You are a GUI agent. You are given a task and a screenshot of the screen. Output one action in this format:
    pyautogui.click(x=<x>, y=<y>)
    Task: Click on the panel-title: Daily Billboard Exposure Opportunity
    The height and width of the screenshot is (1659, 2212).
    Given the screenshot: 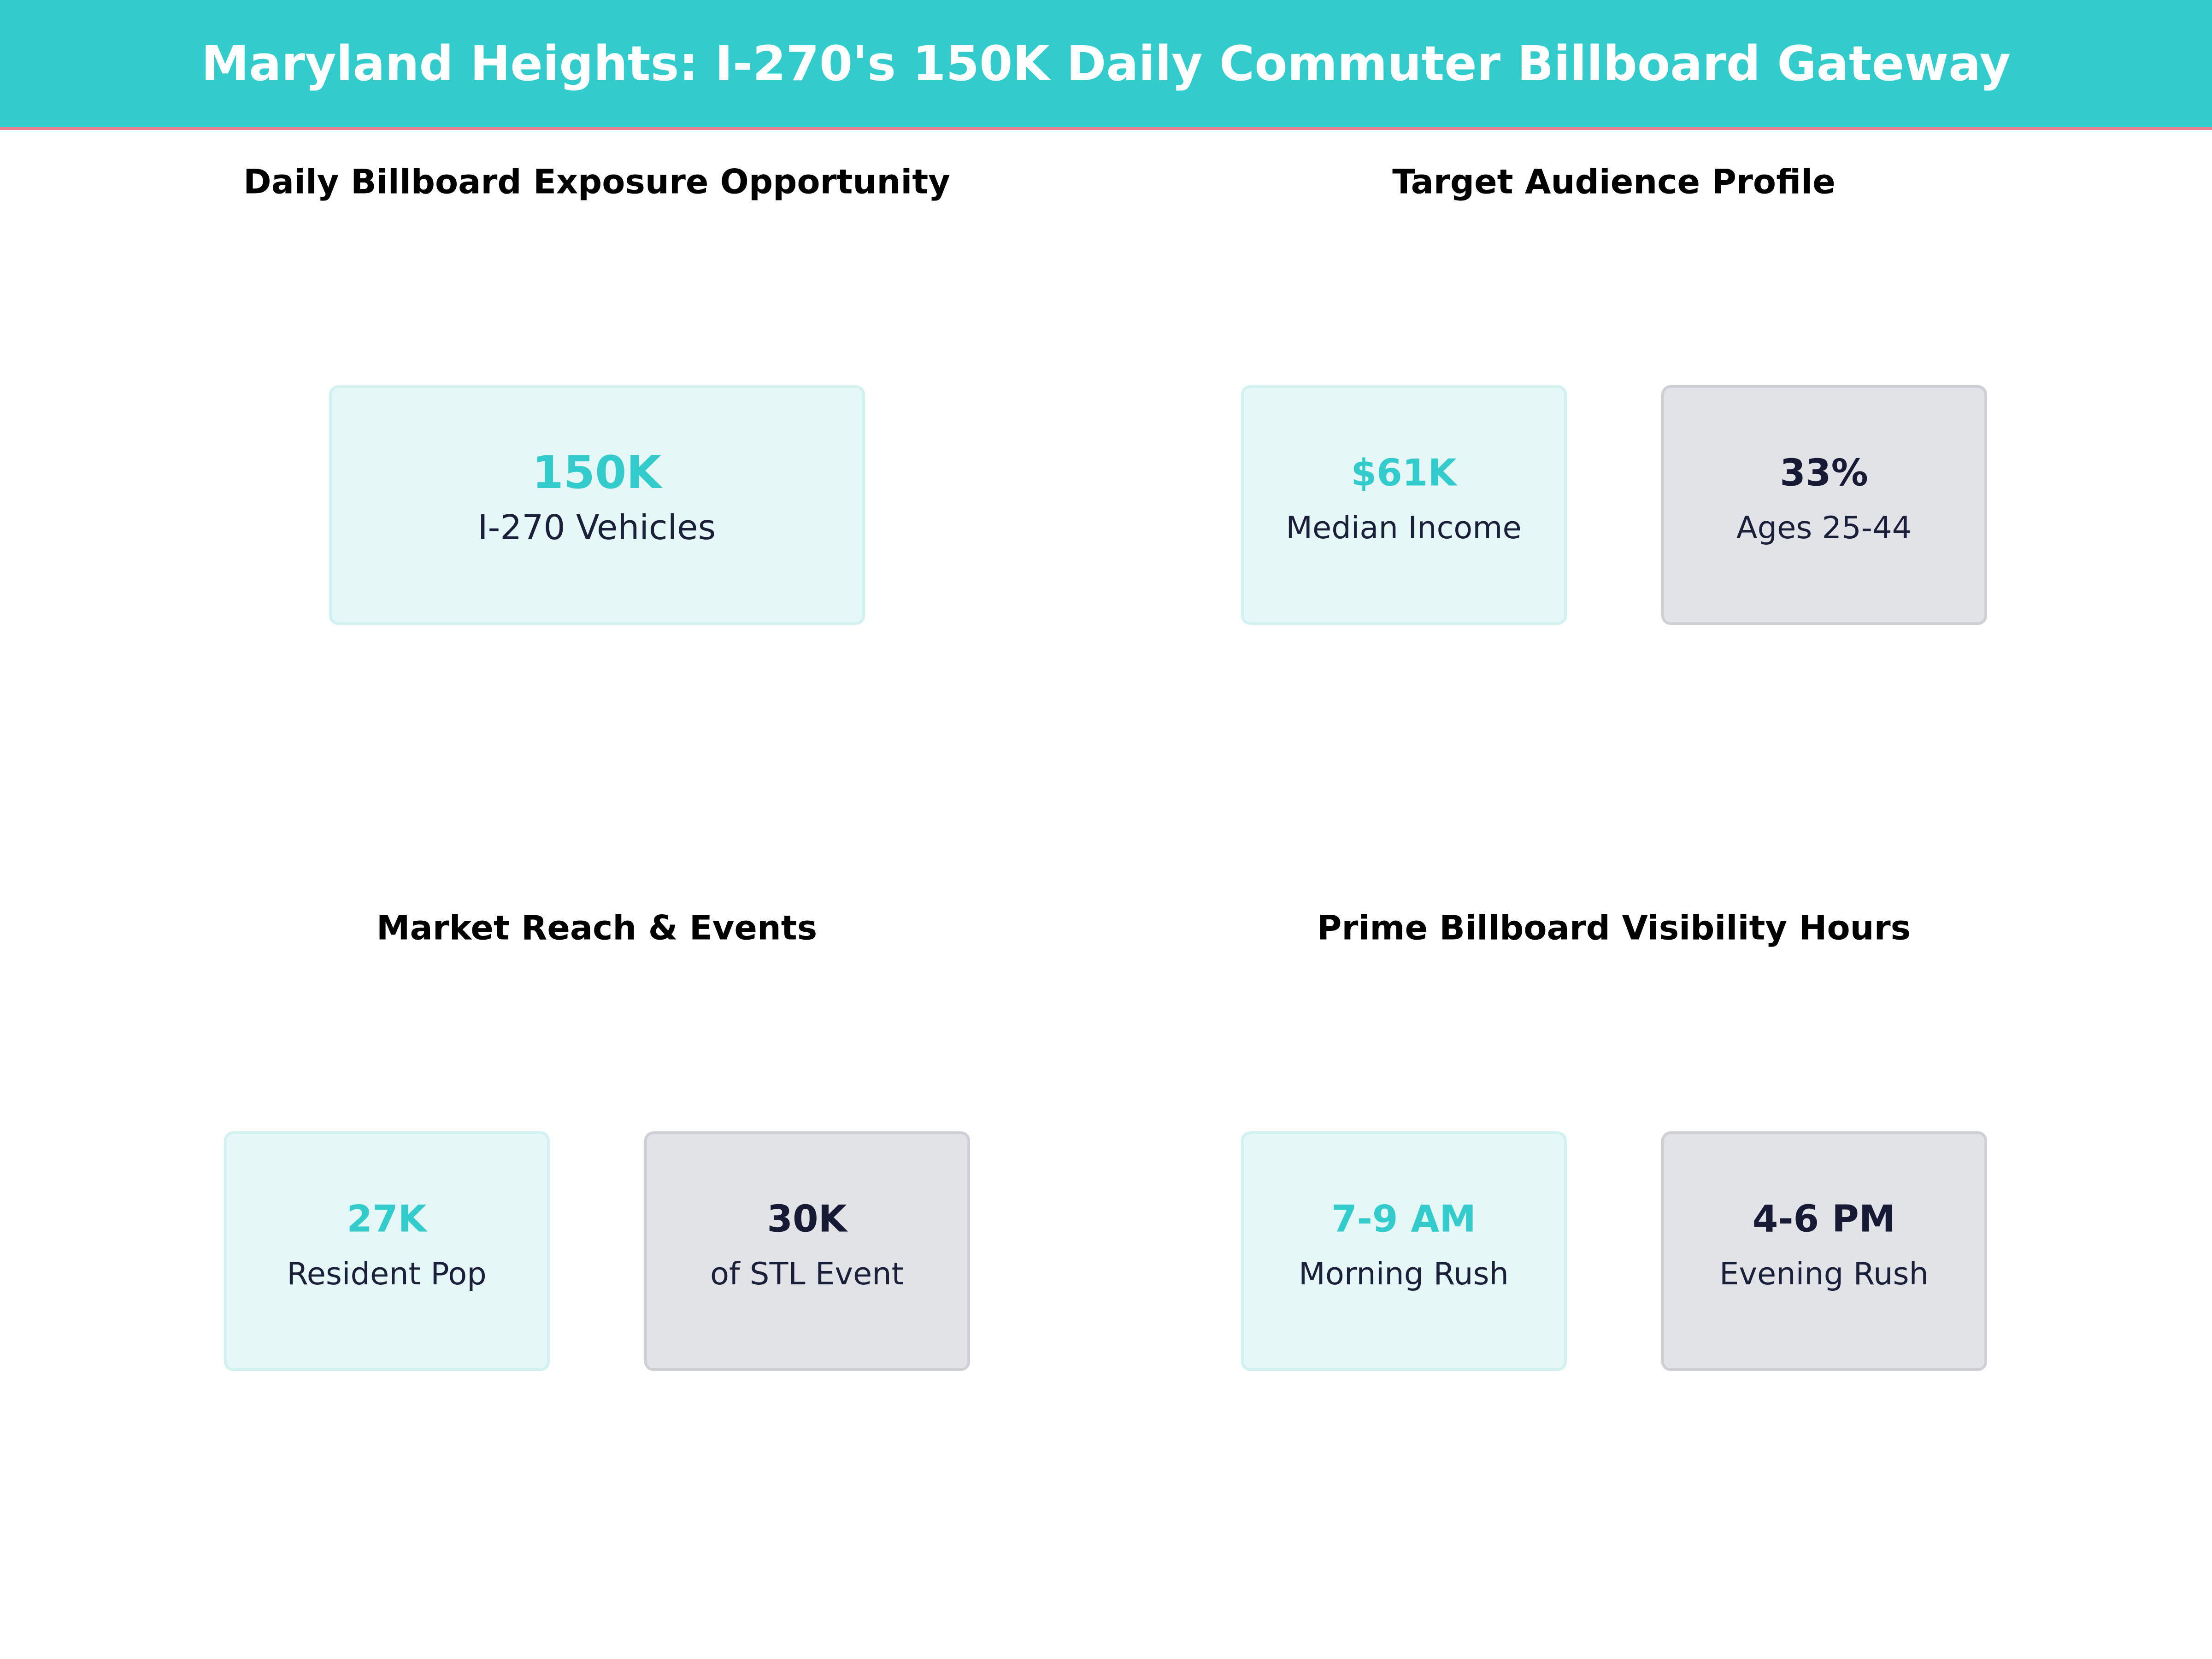 What is the action you would take?
    pyautogui.click(x=596, y=182)
    